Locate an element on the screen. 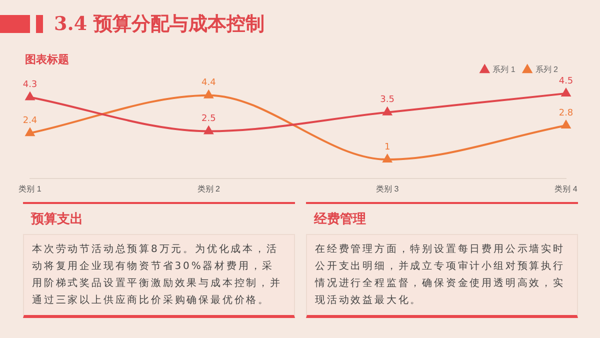 The image size is (600, 338). data-label: 1 is located at coordinates (387, 147).